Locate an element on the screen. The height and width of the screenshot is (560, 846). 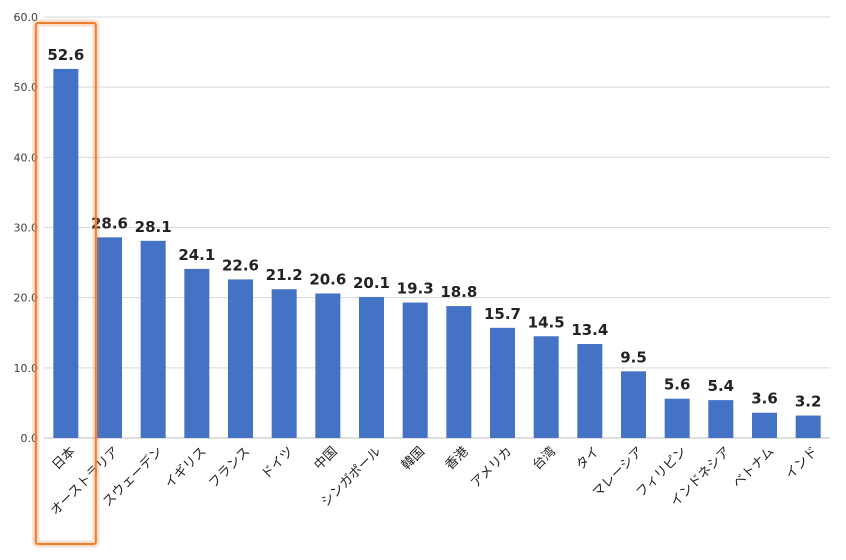
y-tick-label: 10.0 is located at coordinates (26, 368).